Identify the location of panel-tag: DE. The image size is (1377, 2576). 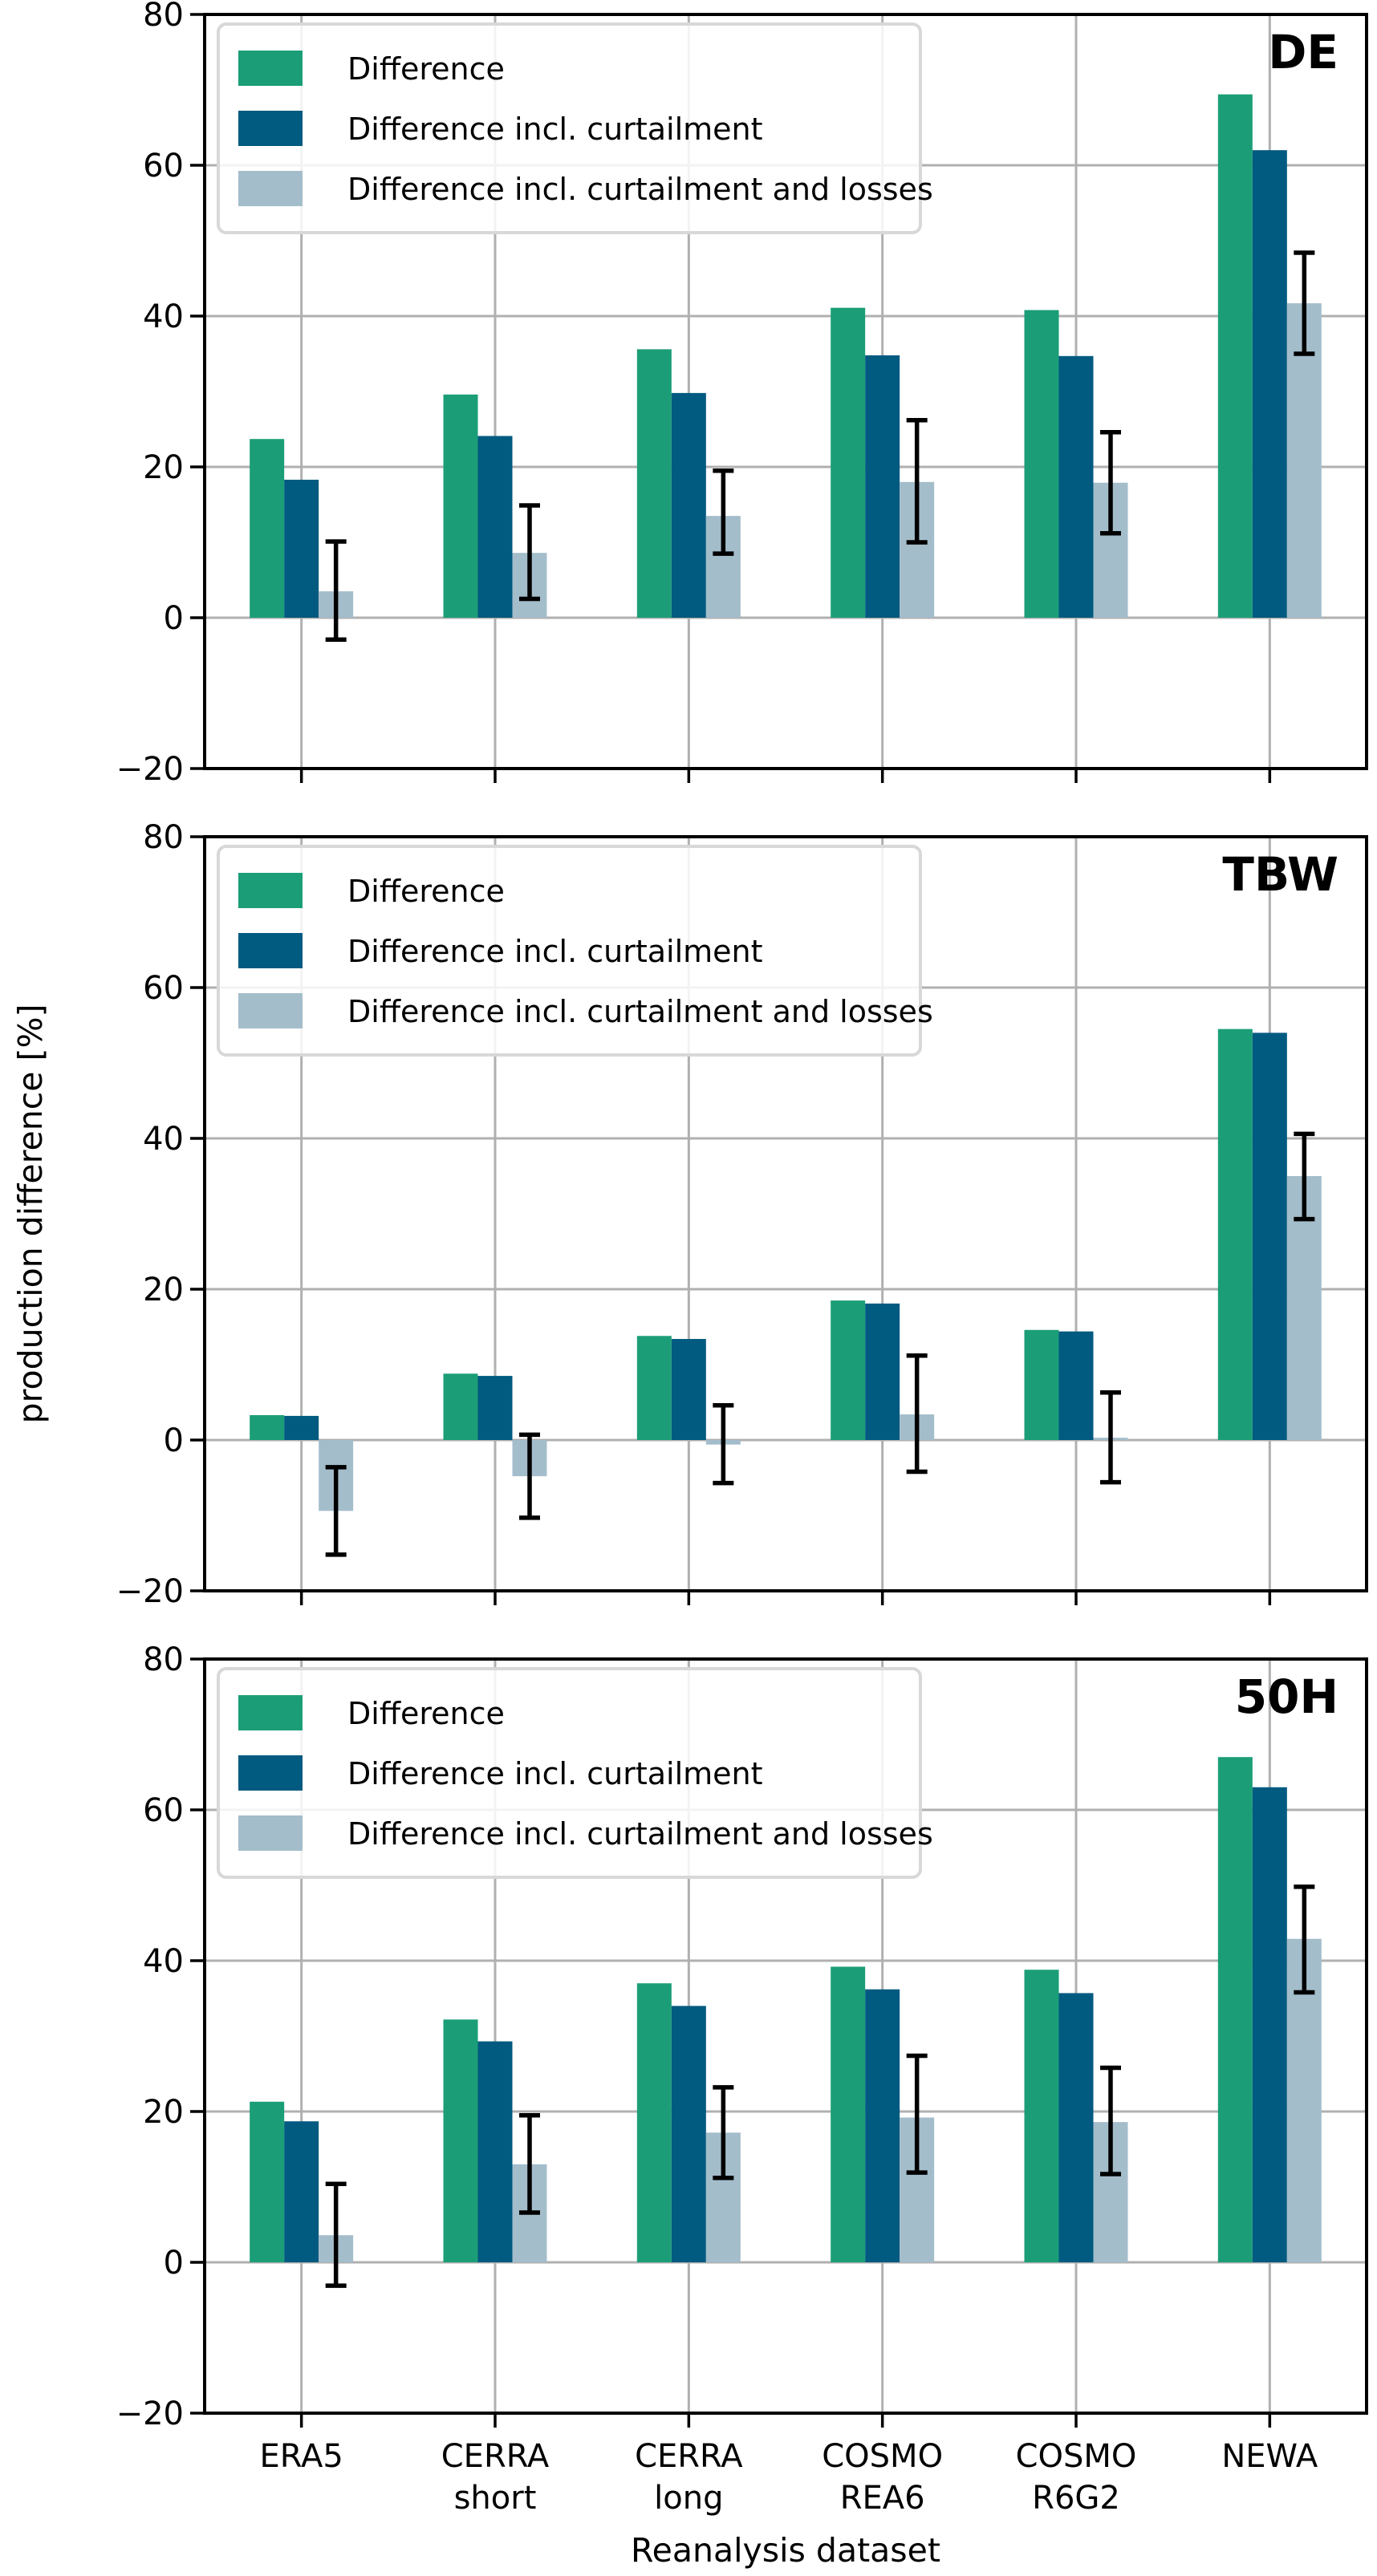
(1303, 52).